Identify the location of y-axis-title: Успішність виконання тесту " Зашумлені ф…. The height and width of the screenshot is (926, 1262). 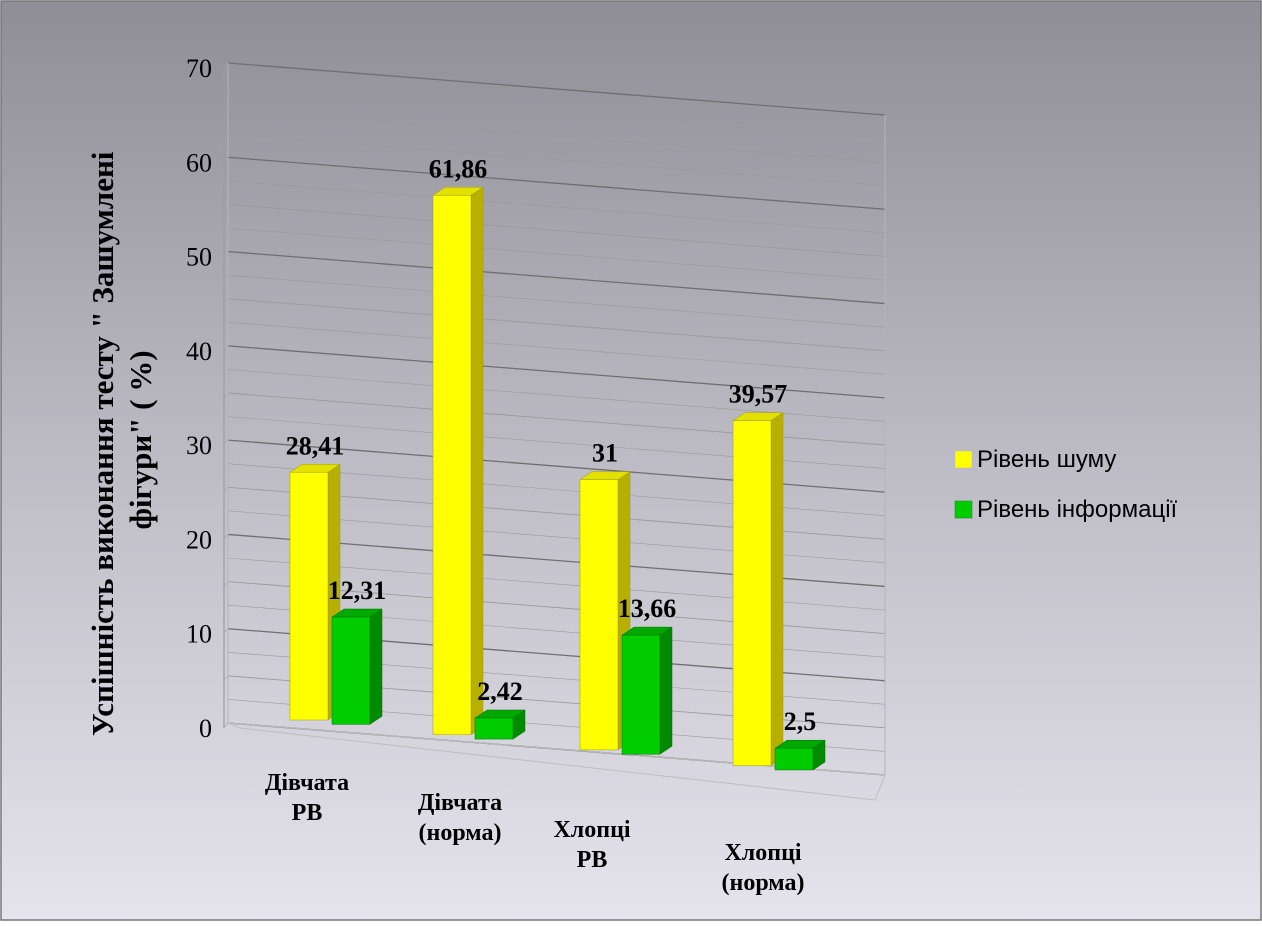
(121, 440).